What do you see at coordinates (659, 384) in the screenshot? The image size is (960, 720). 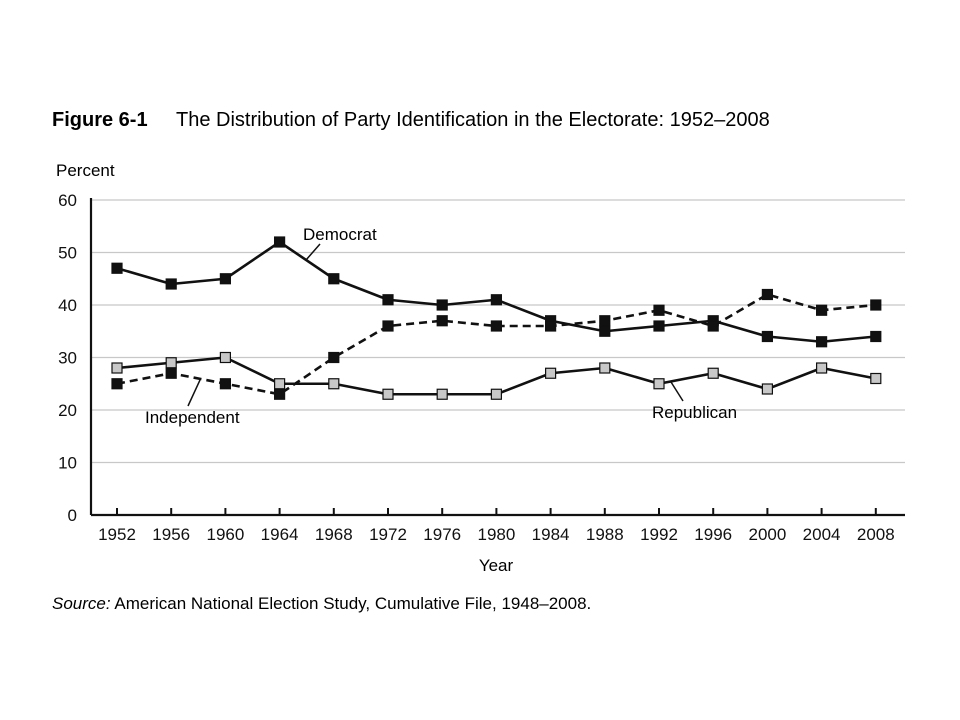 I see `republican-point-1992` at bounding box center [659, 384].